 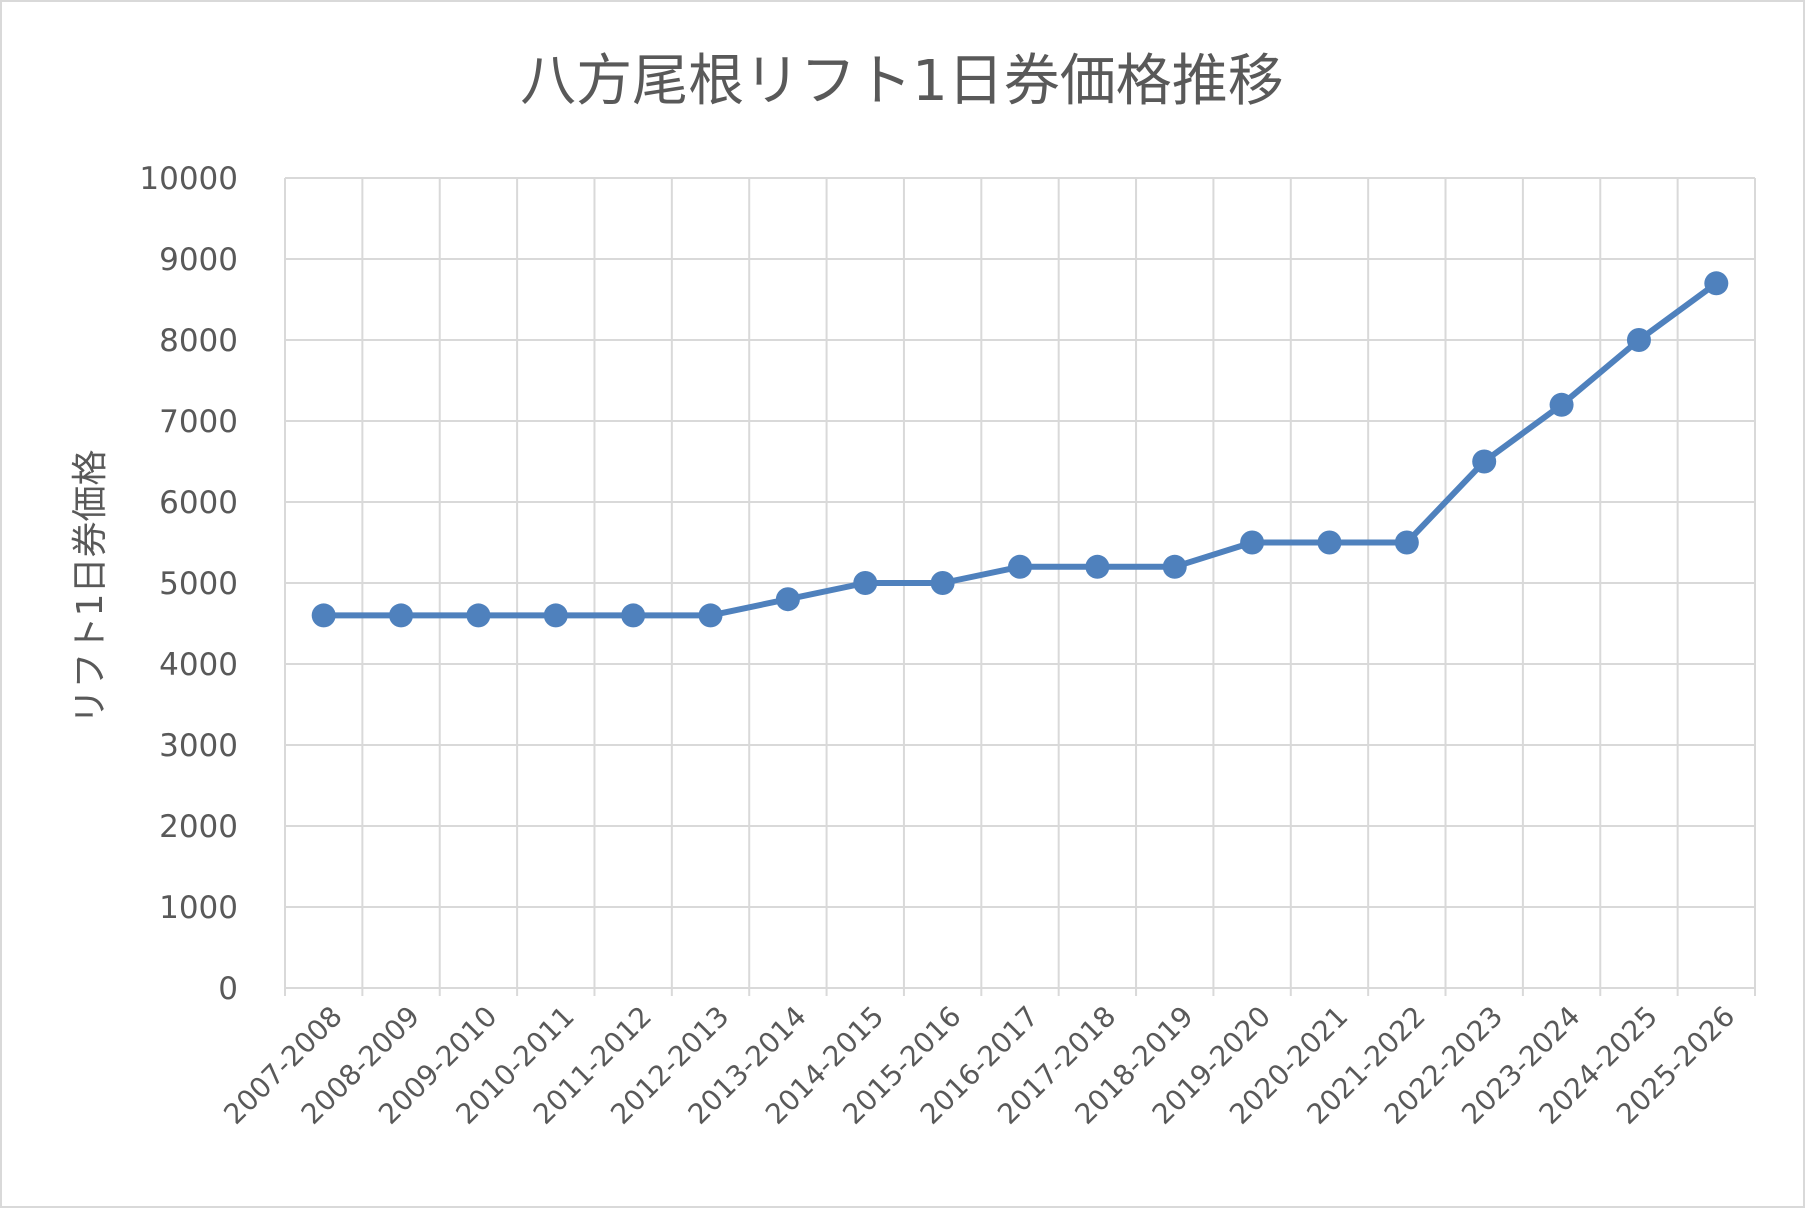 What do you see at coordinates (198, 908) in the screenshot?
I see `y-tick-label: 1000` at bounding box center [198, 908].